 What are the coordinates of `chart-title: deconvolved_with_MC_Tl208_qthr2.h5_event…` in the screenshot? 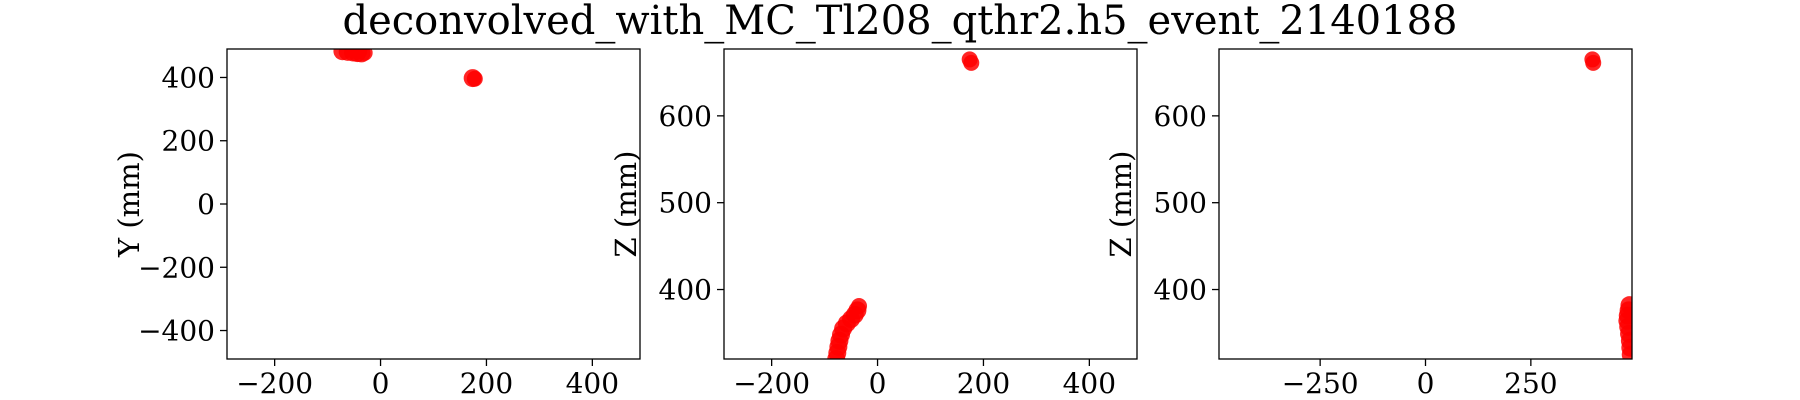 It's located at (900, 22).